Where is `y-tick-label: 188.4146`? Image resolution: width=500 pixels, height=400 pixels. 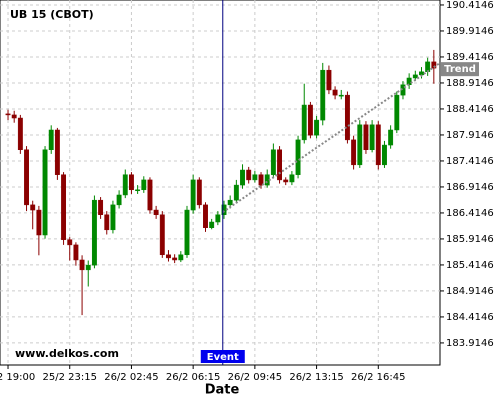 y-tick-label: 188.4146 is located at coordinates (470, 109).